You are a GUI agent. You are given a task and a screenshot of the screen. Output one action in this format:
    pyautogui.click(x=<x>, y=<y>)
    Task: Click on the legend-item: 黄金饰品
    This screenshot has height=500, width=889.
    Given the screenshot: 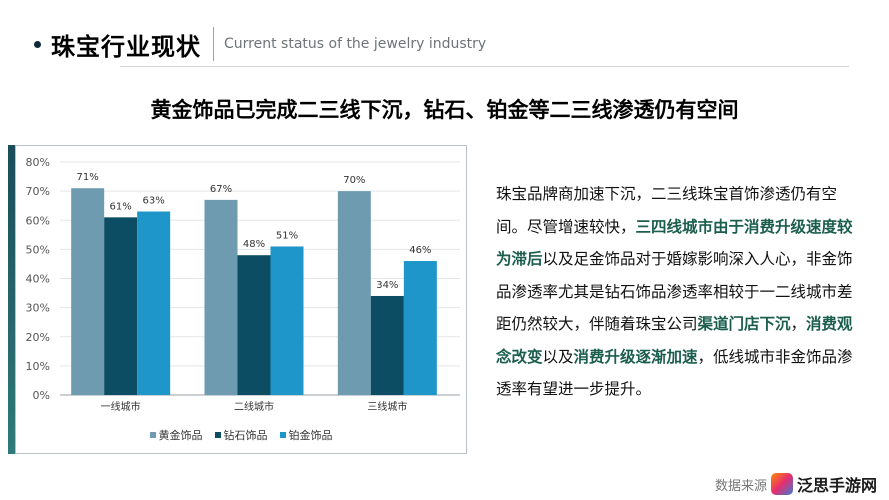 What is the action you would take?
    pyautogui.click(x=176, y=435)
    